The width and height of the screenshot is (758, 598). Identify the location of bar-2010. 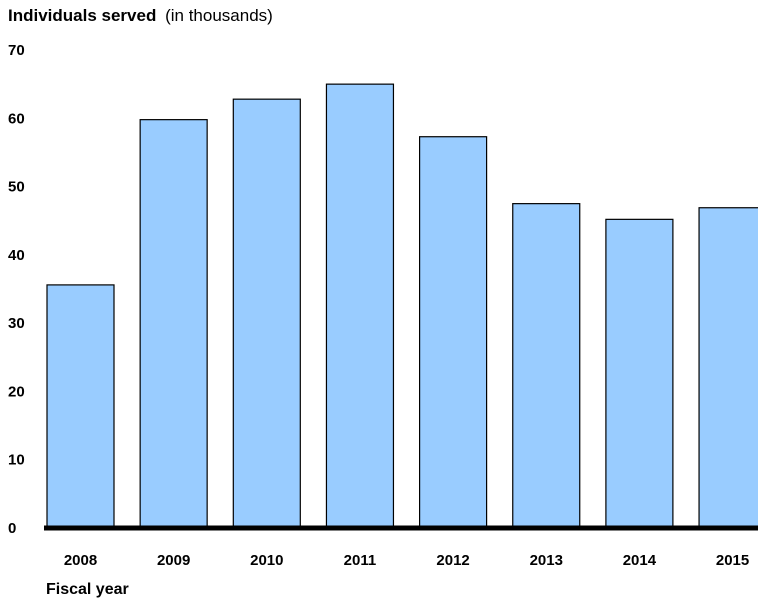
(266, 313).